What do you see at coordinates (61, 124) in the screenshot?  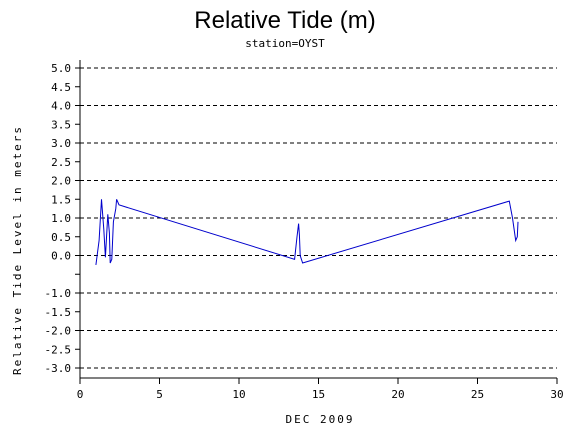 I see `y-tick-label: 3.5` at bounding box center [61, 124].